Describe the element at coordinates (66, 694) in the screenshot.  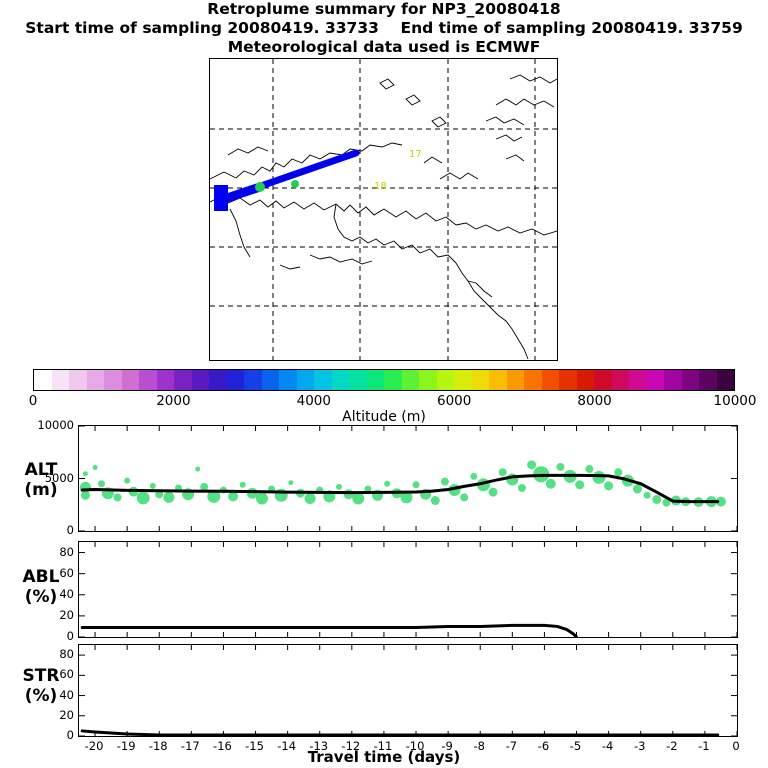
I see `panel-str-ytick-label: 40` at that location.